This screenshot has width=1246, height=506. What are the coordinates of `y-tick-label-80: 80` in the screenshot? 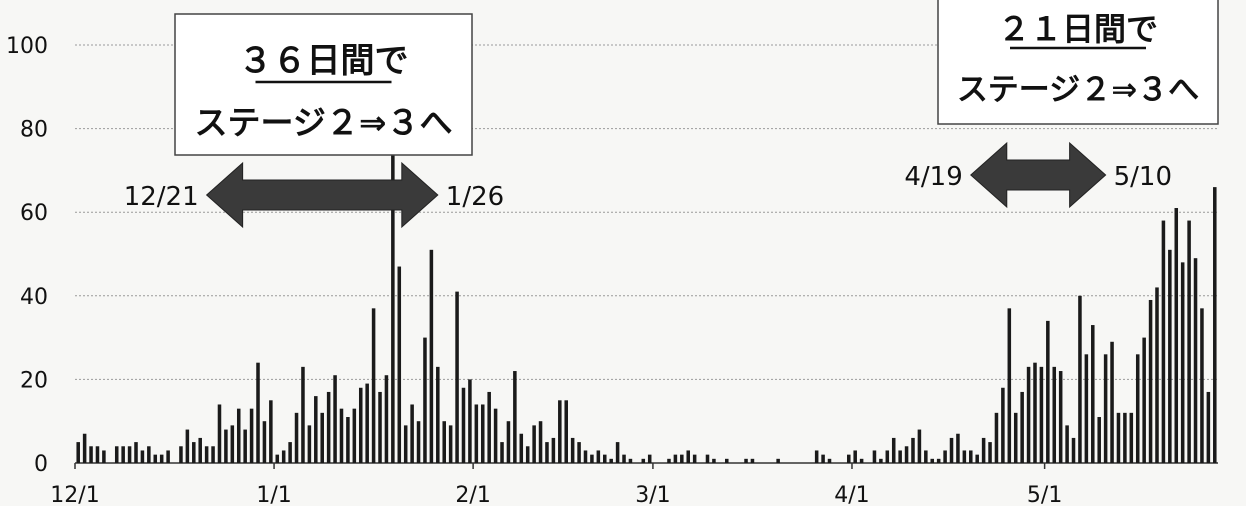 It's located at (34, 130).